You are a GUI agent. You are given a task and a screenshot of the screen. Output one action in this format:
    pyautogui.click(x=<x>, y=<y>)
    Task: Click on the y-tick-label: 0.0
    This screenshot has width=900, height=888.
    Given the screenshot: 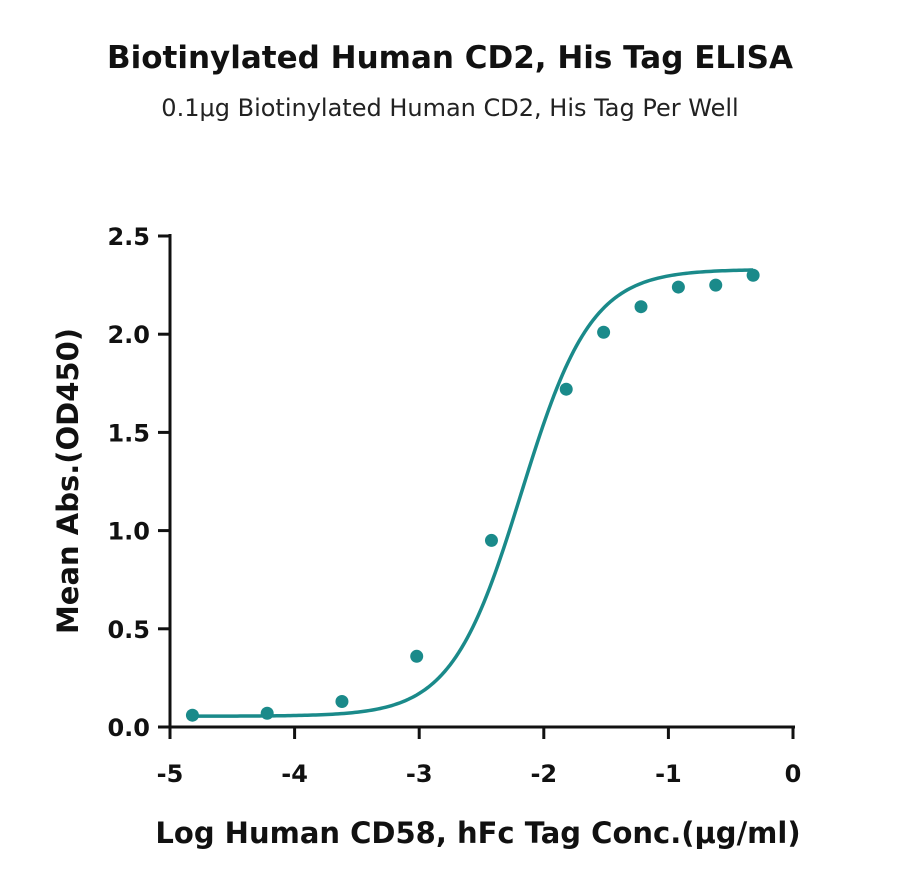 What is the action you would take?
    pyautogui.click(x=128, y=728)
    